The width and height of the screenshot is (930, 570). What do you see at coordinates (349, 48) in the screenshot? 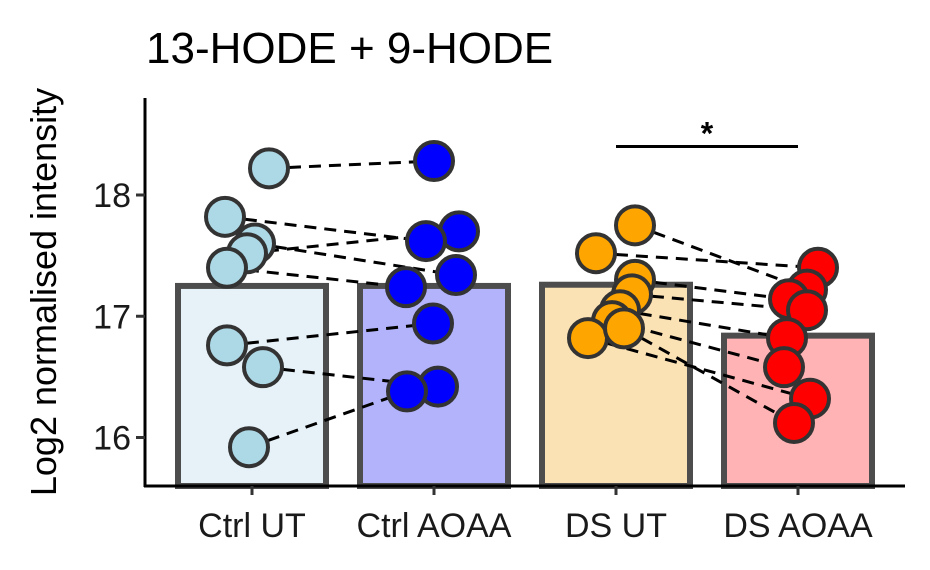
I see `chart-title: 13-HODE + 9-HODE` at bounding box center [349, 48].